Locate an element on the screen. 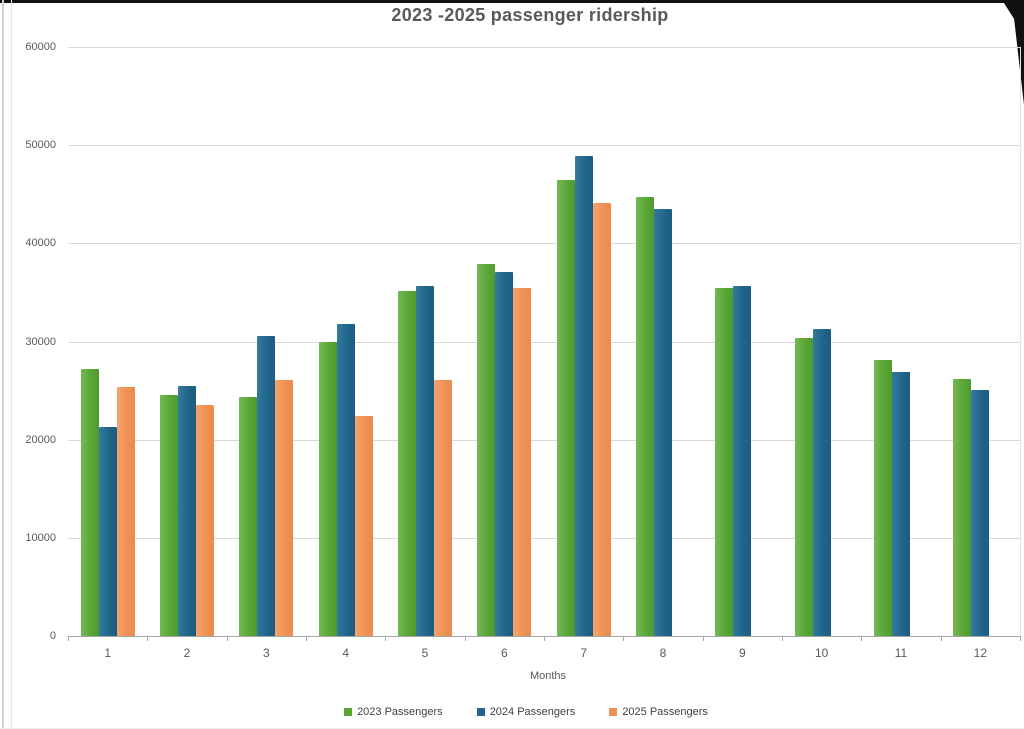 The width and height of the screenshot is (1024, 729). legend-item-2023: 2023 Passengers is located at coordinates (393, 712).